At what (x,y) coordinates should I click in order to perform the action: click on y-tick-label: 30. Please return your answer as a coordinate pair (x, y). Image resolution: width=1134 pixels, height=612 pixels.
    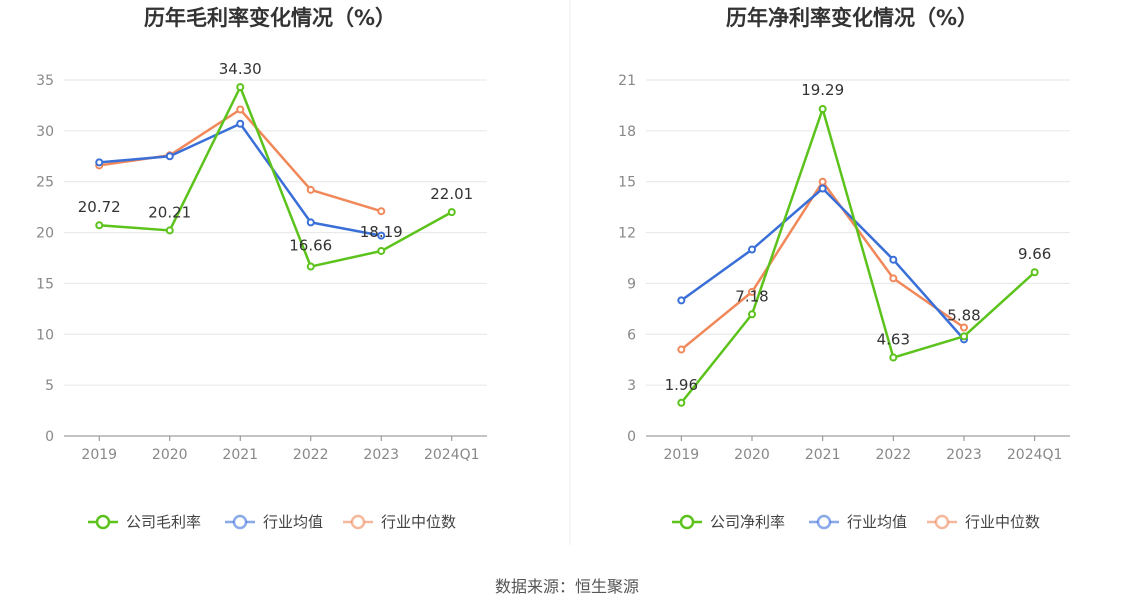
    Looking at the image, I should click on (45, 132).